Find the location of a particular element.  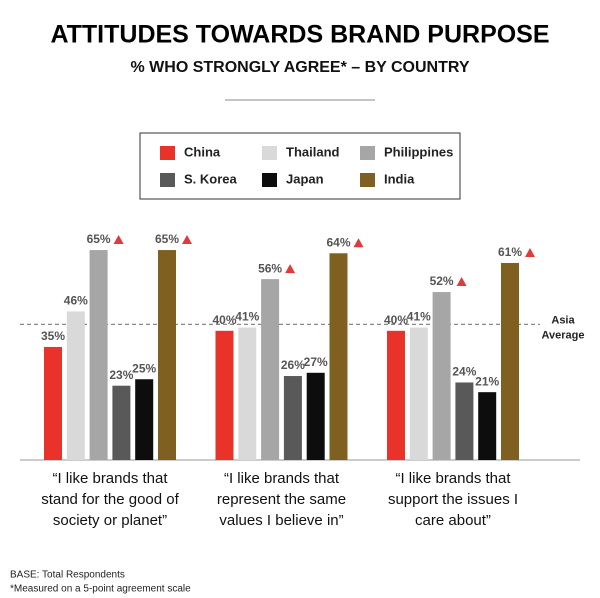

value-label: 27% is located at coordinates (316, 362).